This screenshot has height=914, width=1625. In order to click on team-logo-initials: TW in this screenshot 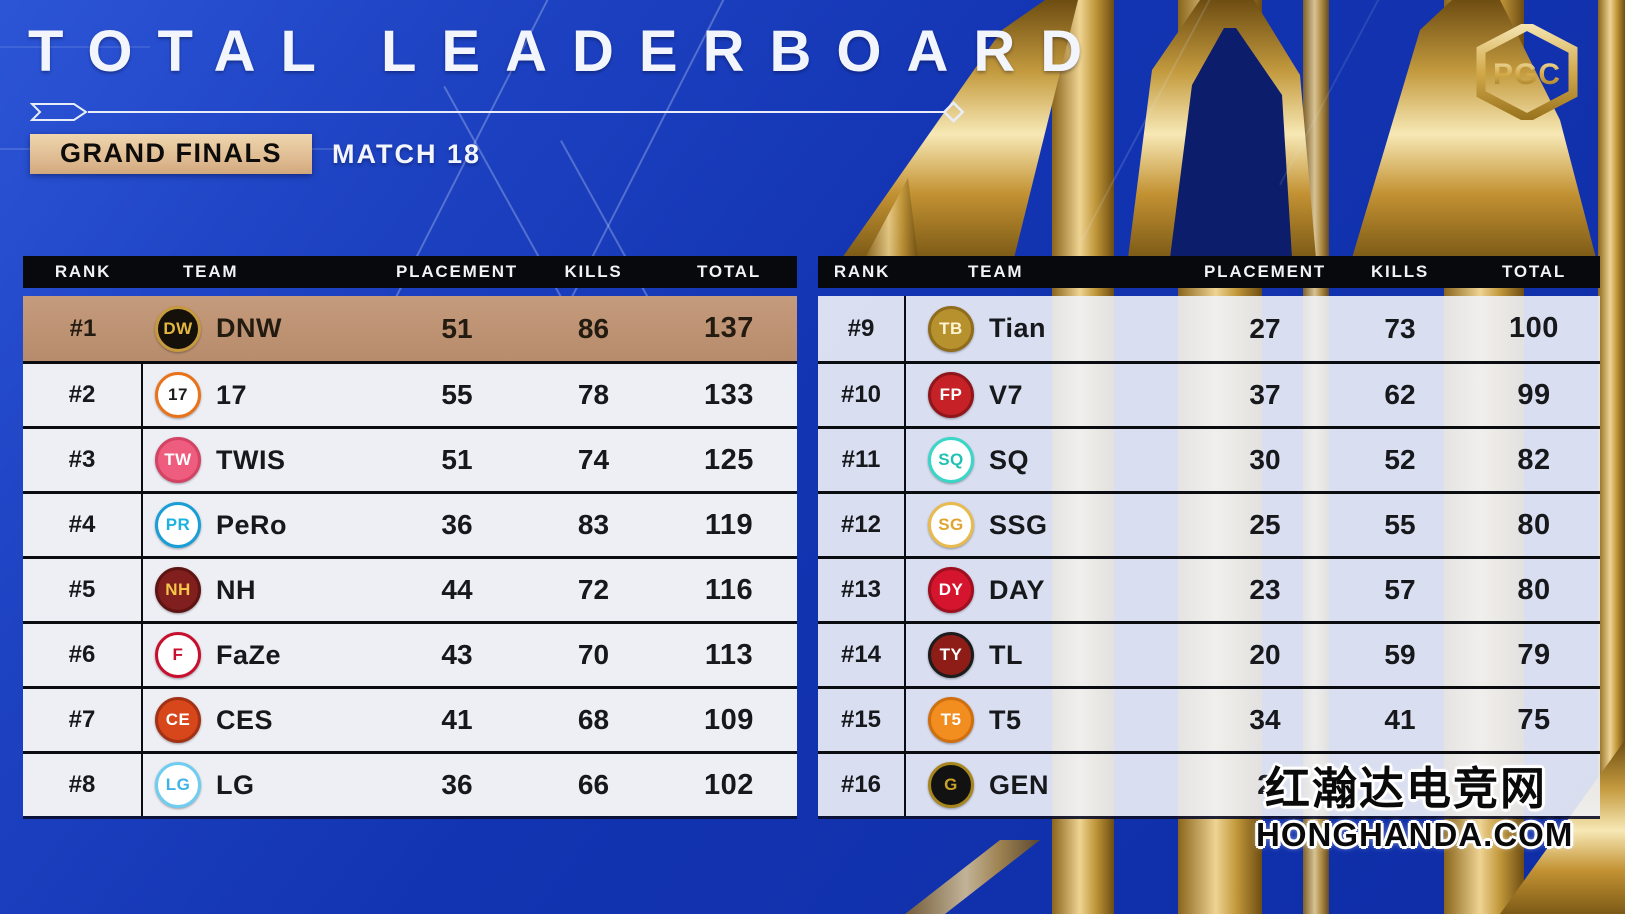, I will do `click(178, 459)`.